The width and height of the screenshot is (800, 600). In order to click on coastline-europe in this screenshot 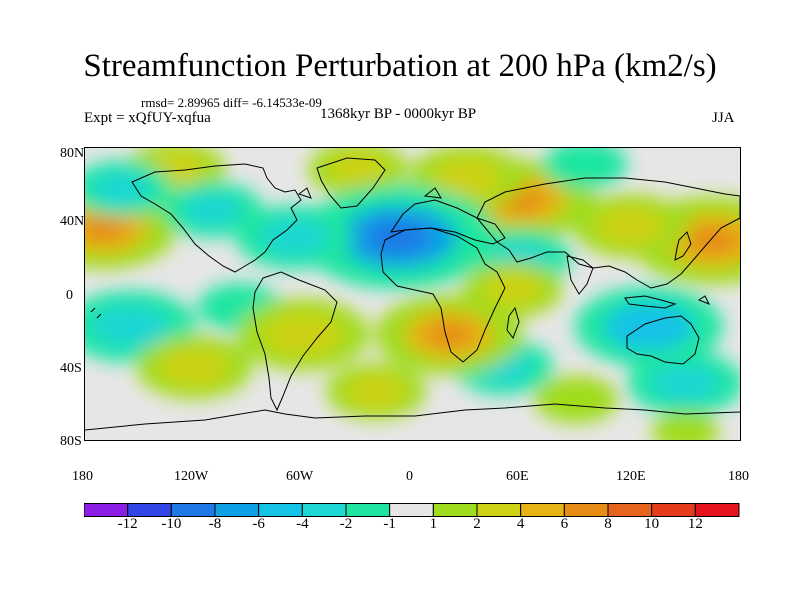, I will do `click(447, 222)`.